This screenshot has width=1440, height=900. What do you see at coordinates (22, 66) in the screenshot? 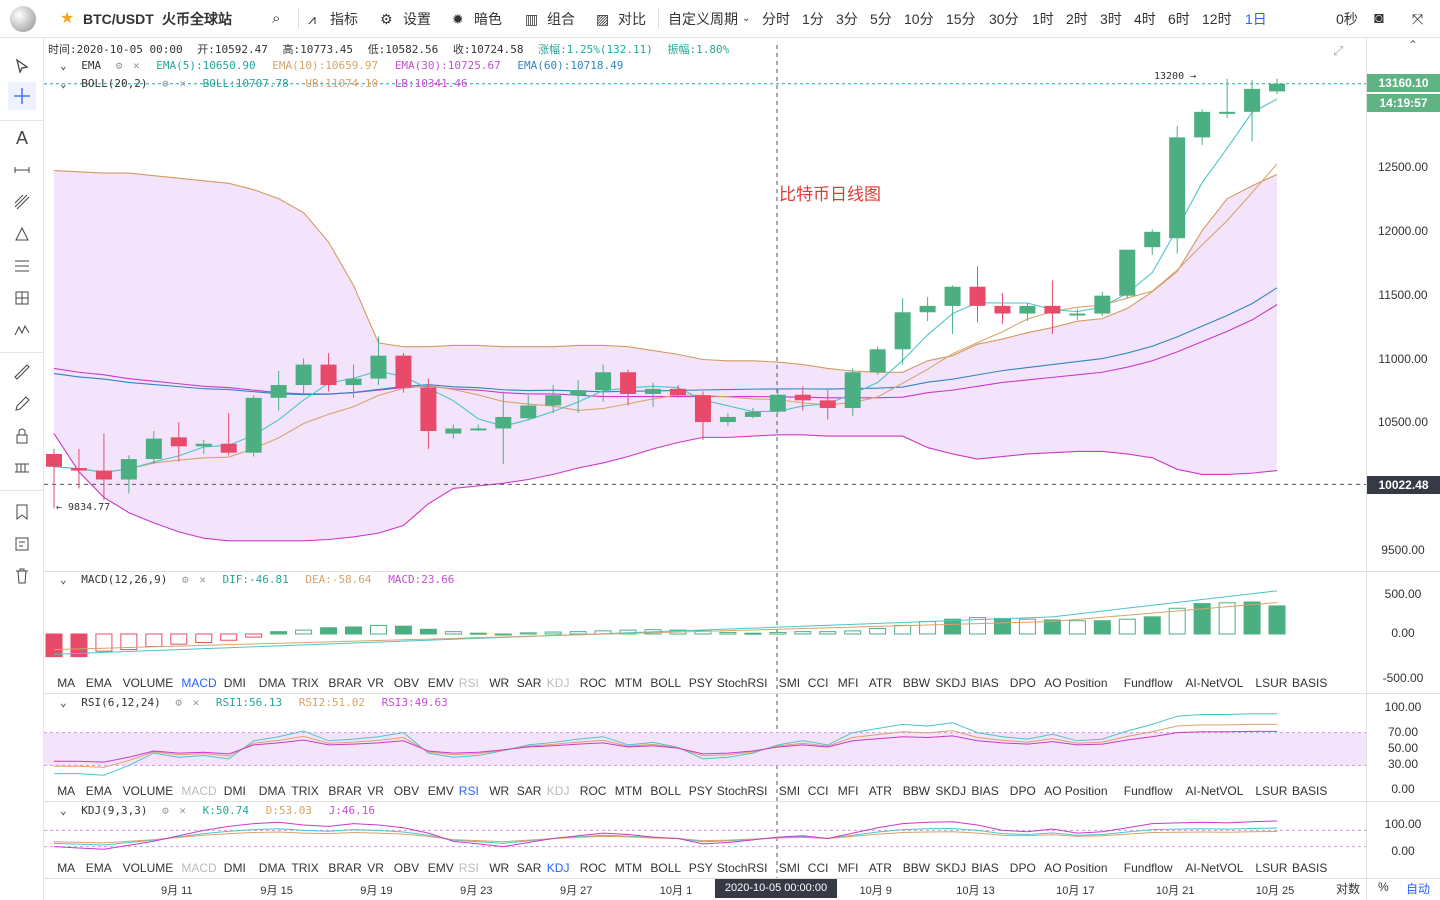
I see `cursor-arrow-icon` at bounding box center [22, 66].